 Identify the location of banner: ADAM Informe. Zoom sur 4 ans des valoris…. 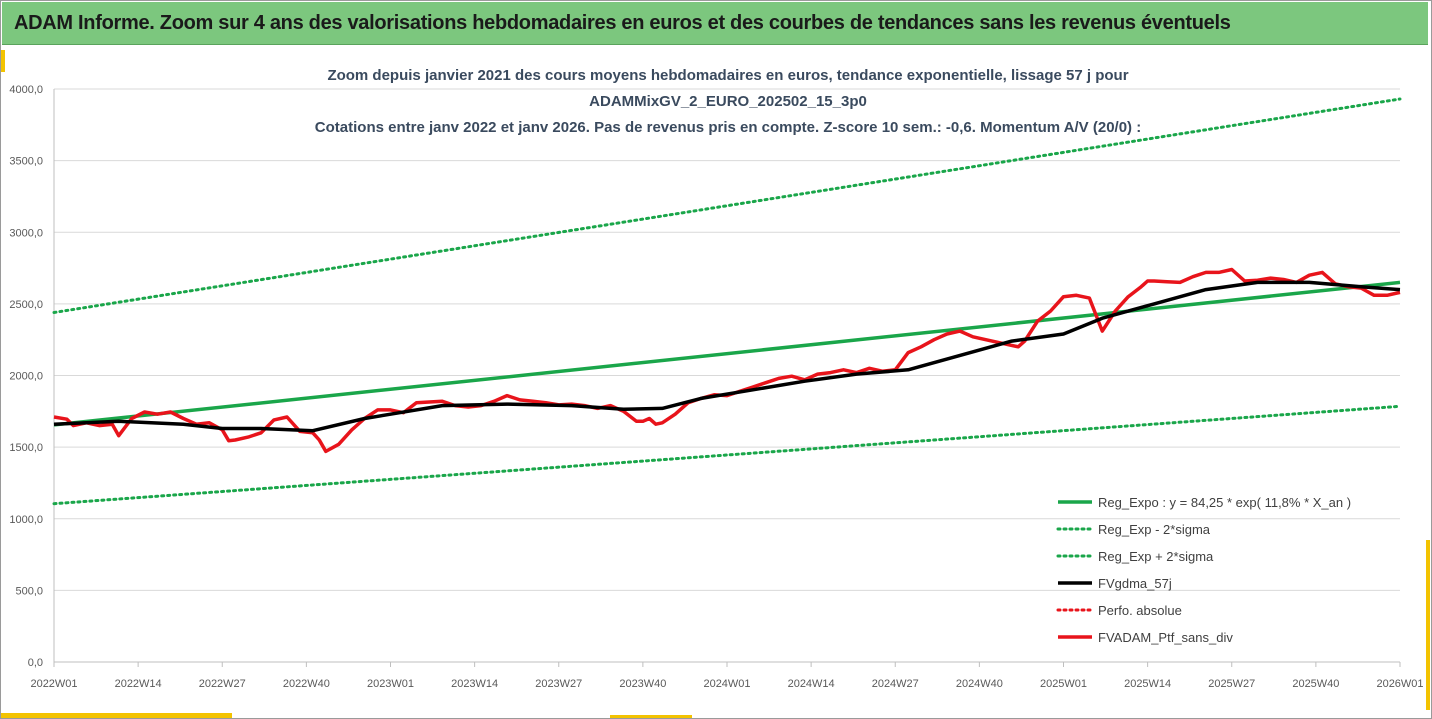
(715, 23).